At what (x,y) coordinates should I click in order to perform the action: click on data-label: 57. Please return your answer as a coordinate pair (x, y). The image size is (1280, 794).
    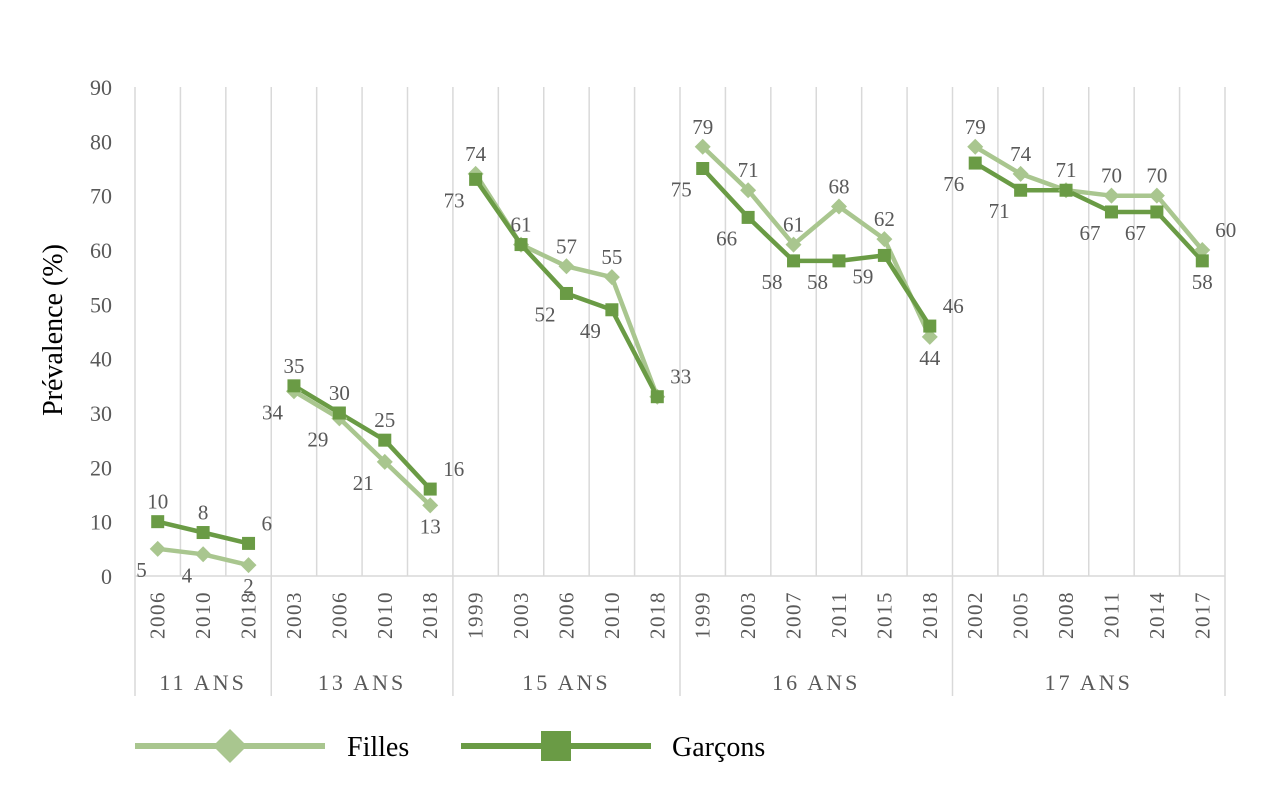
    Looking at the image, I should click on (566, 246).